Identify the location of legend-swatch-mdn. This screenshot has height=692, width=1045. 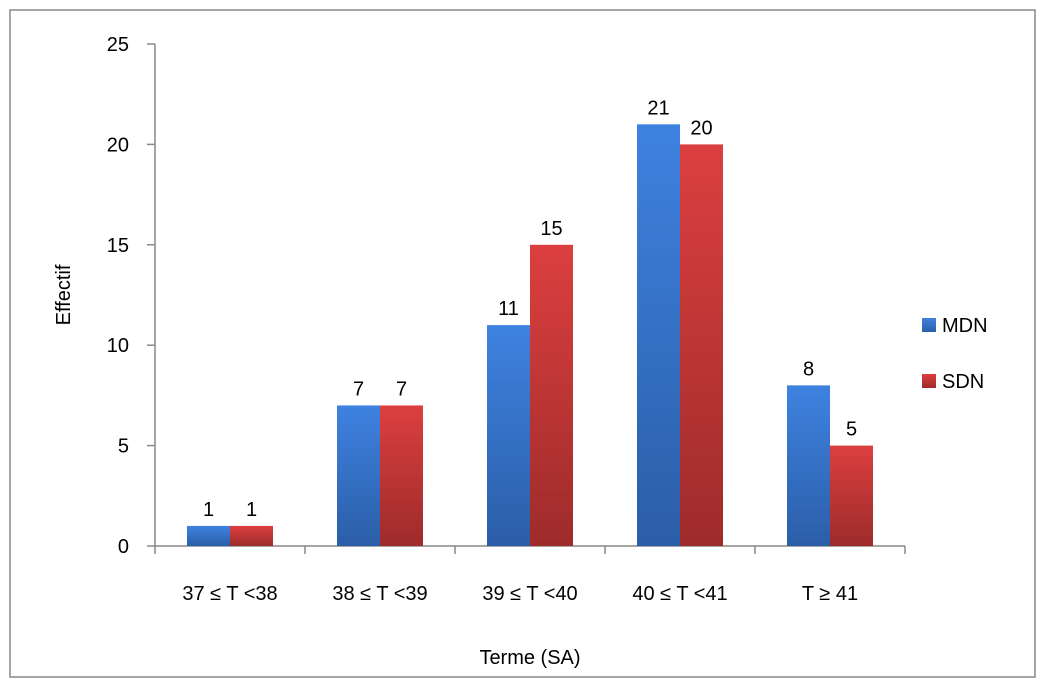
(929, 325).